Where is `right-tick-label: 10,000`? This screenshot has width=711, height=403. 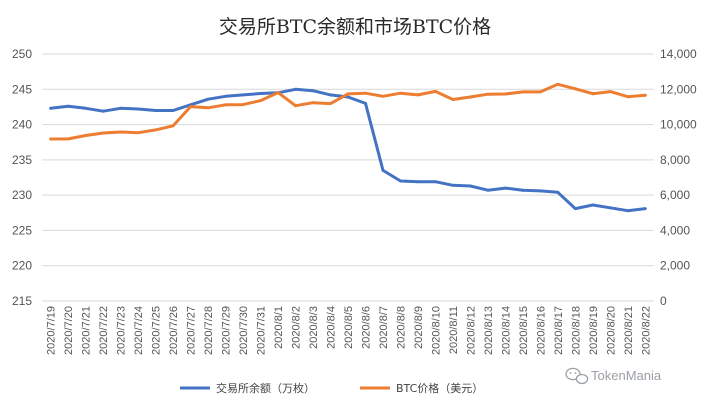
right-tick-label: 10,000 is located at coordinates (678, 125).